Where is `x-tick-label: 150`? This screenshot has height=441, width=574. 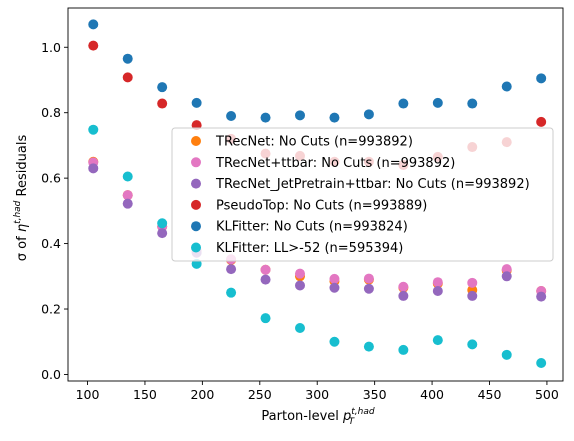 x-tick-label: 150 is located at coordinates (145, 394).